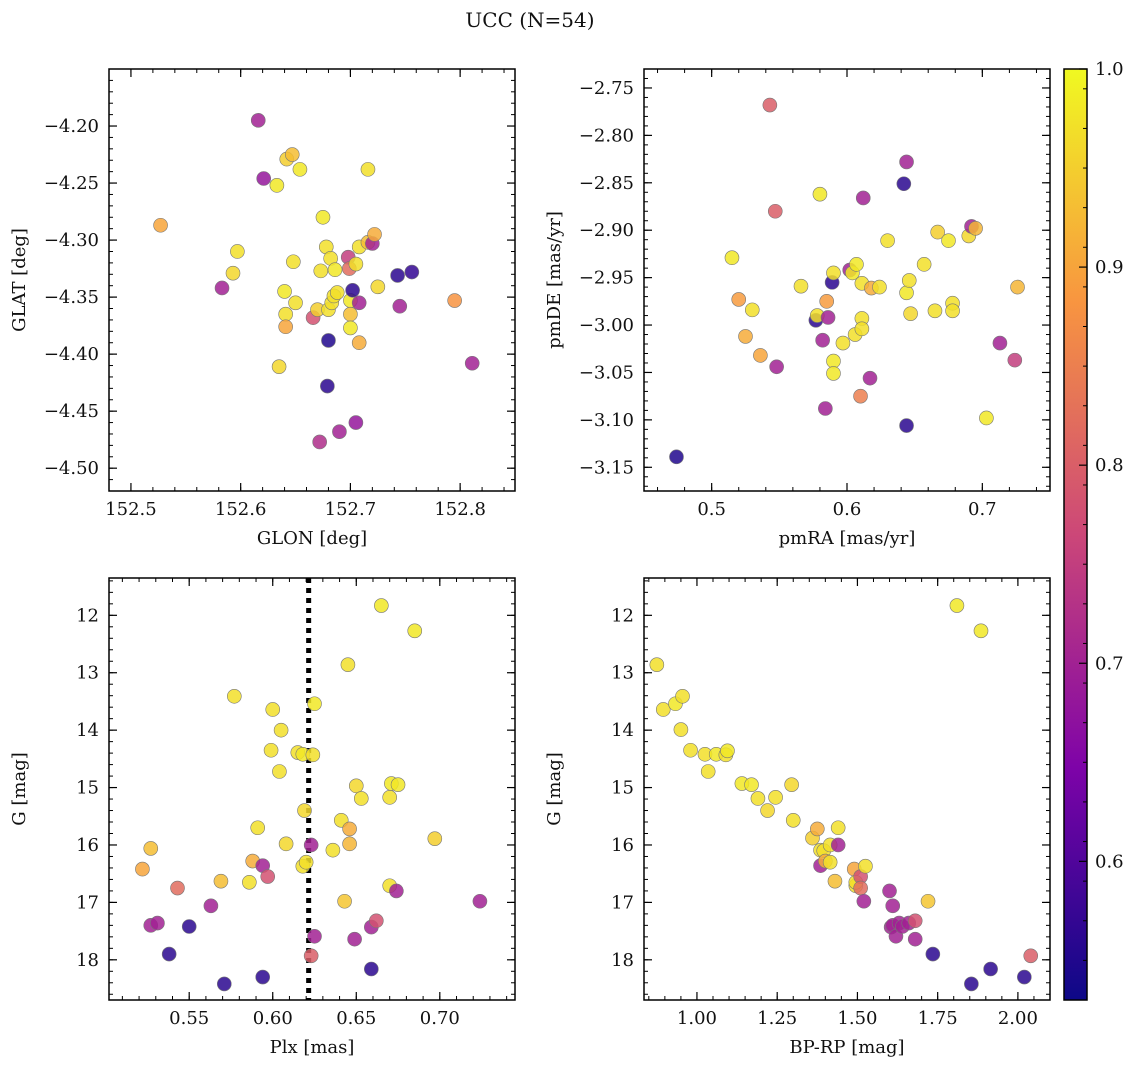  I want to click on x-axis-label: GLON [deg], so click(312, 538).